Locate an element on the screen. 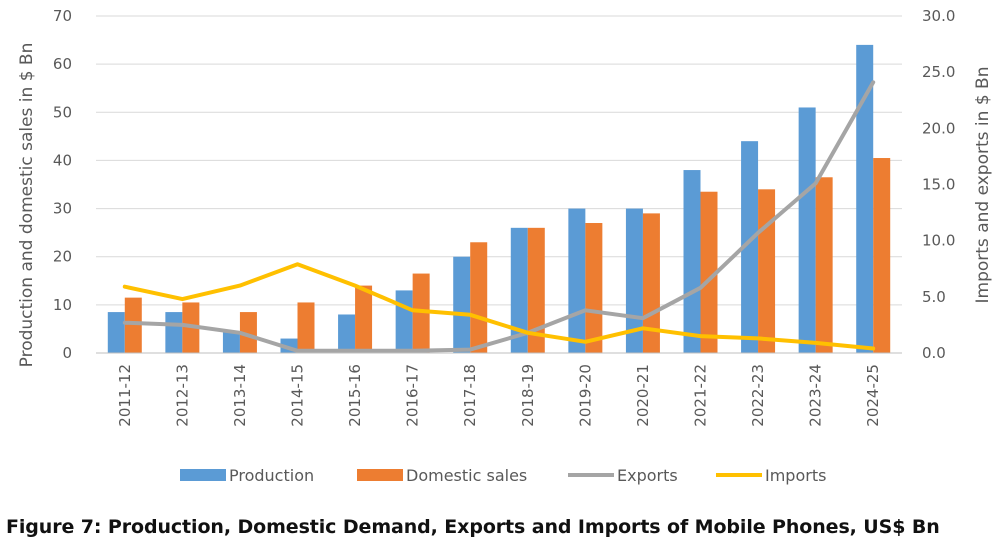 This screenshot has height=553, width=1001. y-tick-label: 40 is located at coordinates (62, 160).